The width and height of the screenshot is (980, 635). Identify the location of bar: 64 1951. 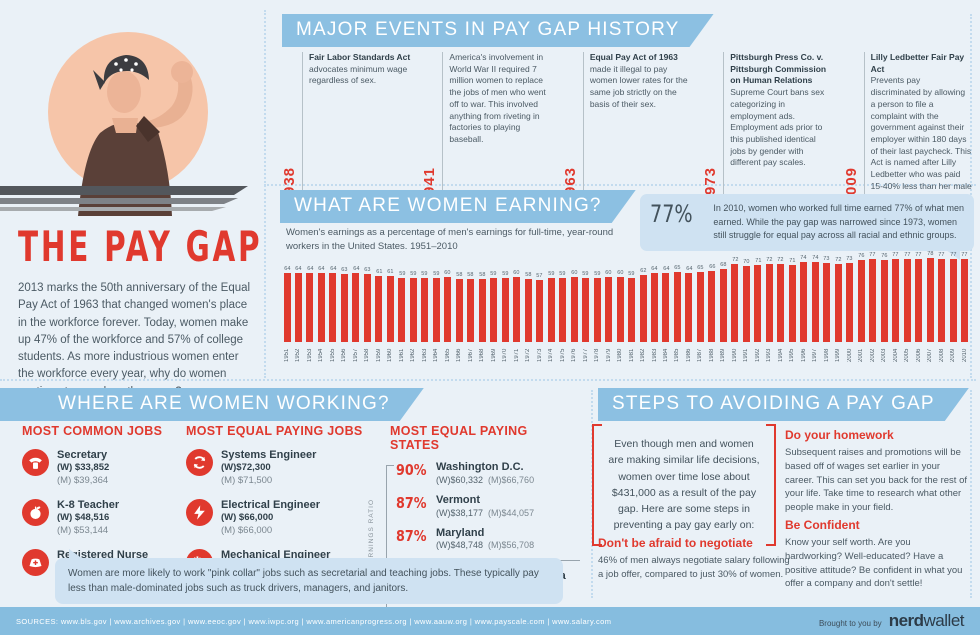
(287, 314).